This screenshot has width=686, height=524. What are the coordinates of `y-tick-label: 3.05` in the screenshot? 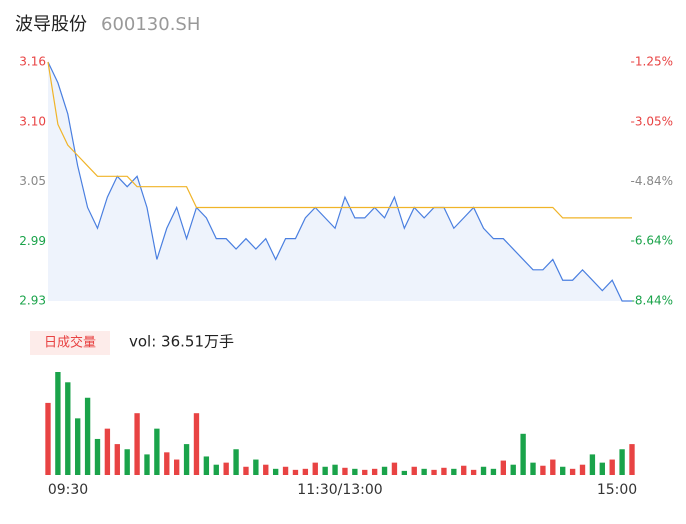 It's located at (32, 181).